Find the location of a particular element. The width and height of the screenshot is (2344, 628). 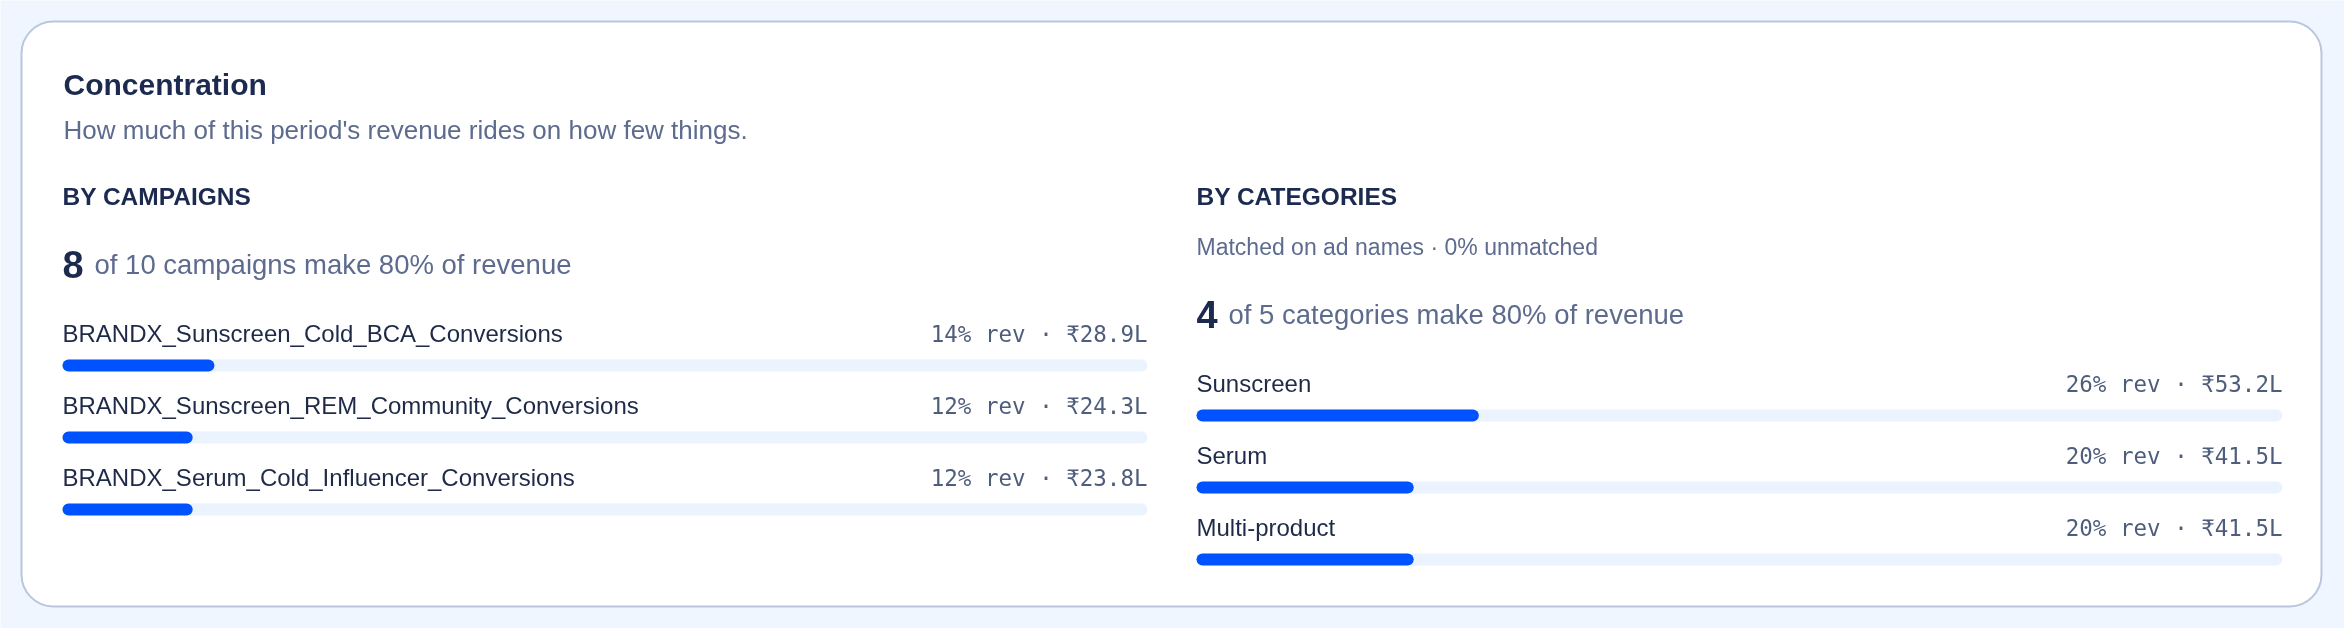

chart-title: BY CATEGORIES is located at coordinates (1297, 196).